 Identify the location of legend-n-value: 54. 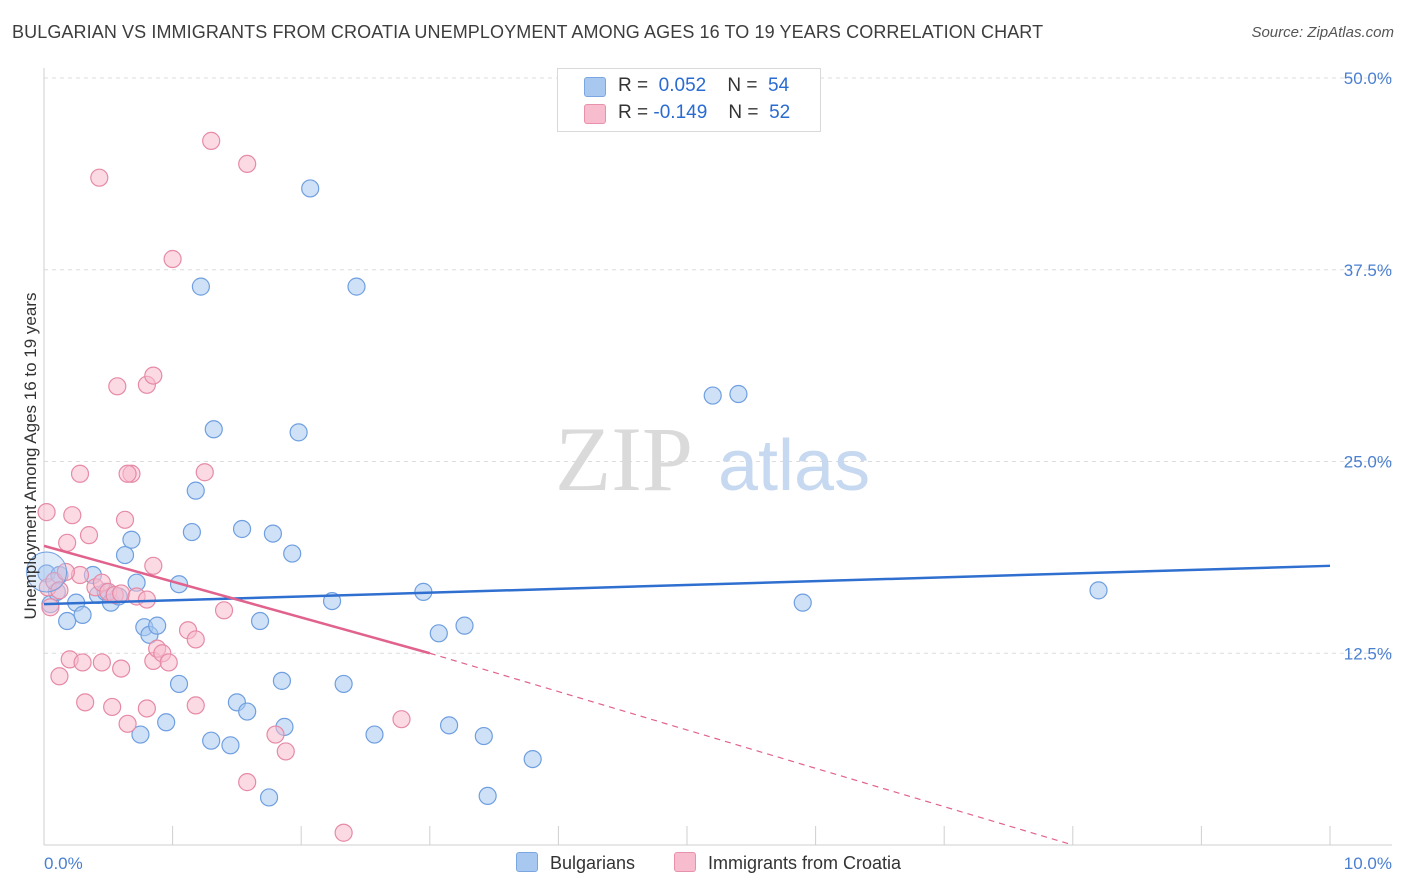
(779, 85).